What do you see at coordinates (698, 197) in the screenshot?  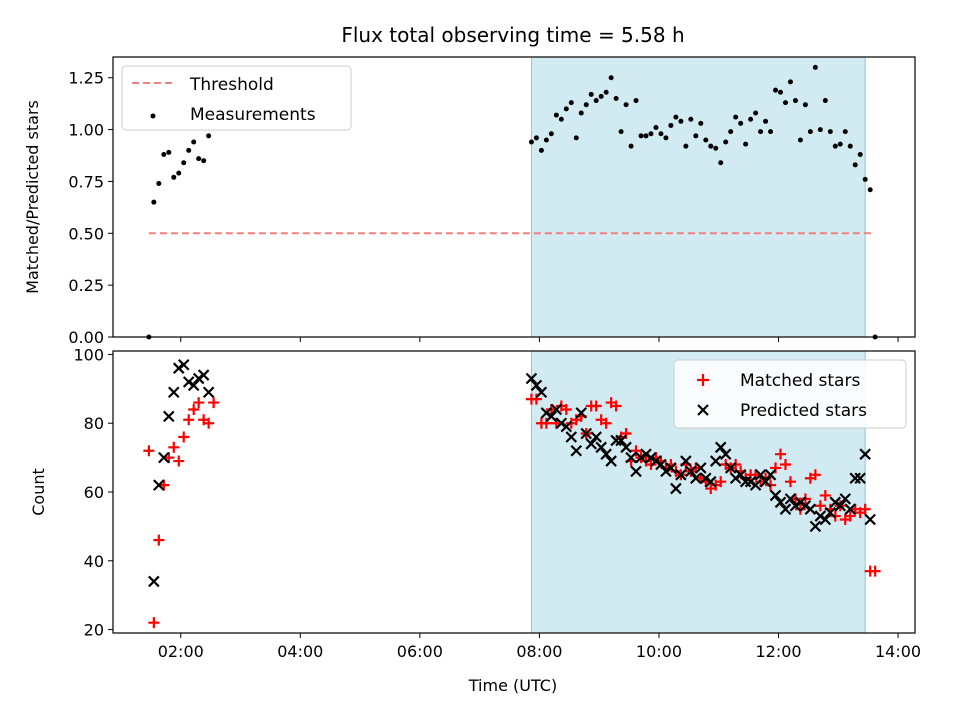 I see `top-shaded-interval` at bounding box center [698, 197].